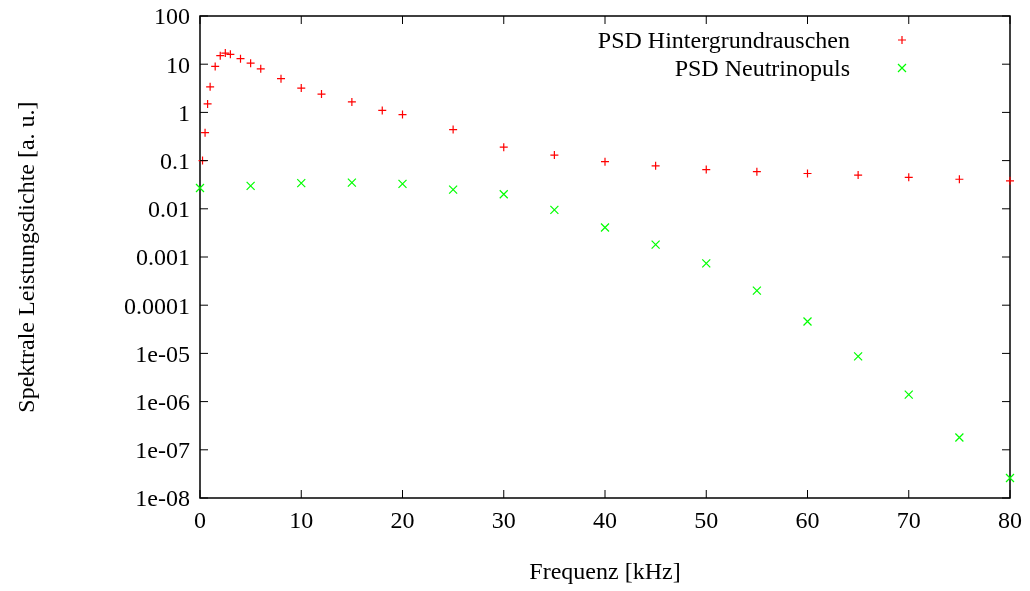 This screenshot has width=1030, height=591. What do you see at coordinates (503, 520) in the screenshot?
I see `x-tick-label: 30` at bounding box center [503, 520].